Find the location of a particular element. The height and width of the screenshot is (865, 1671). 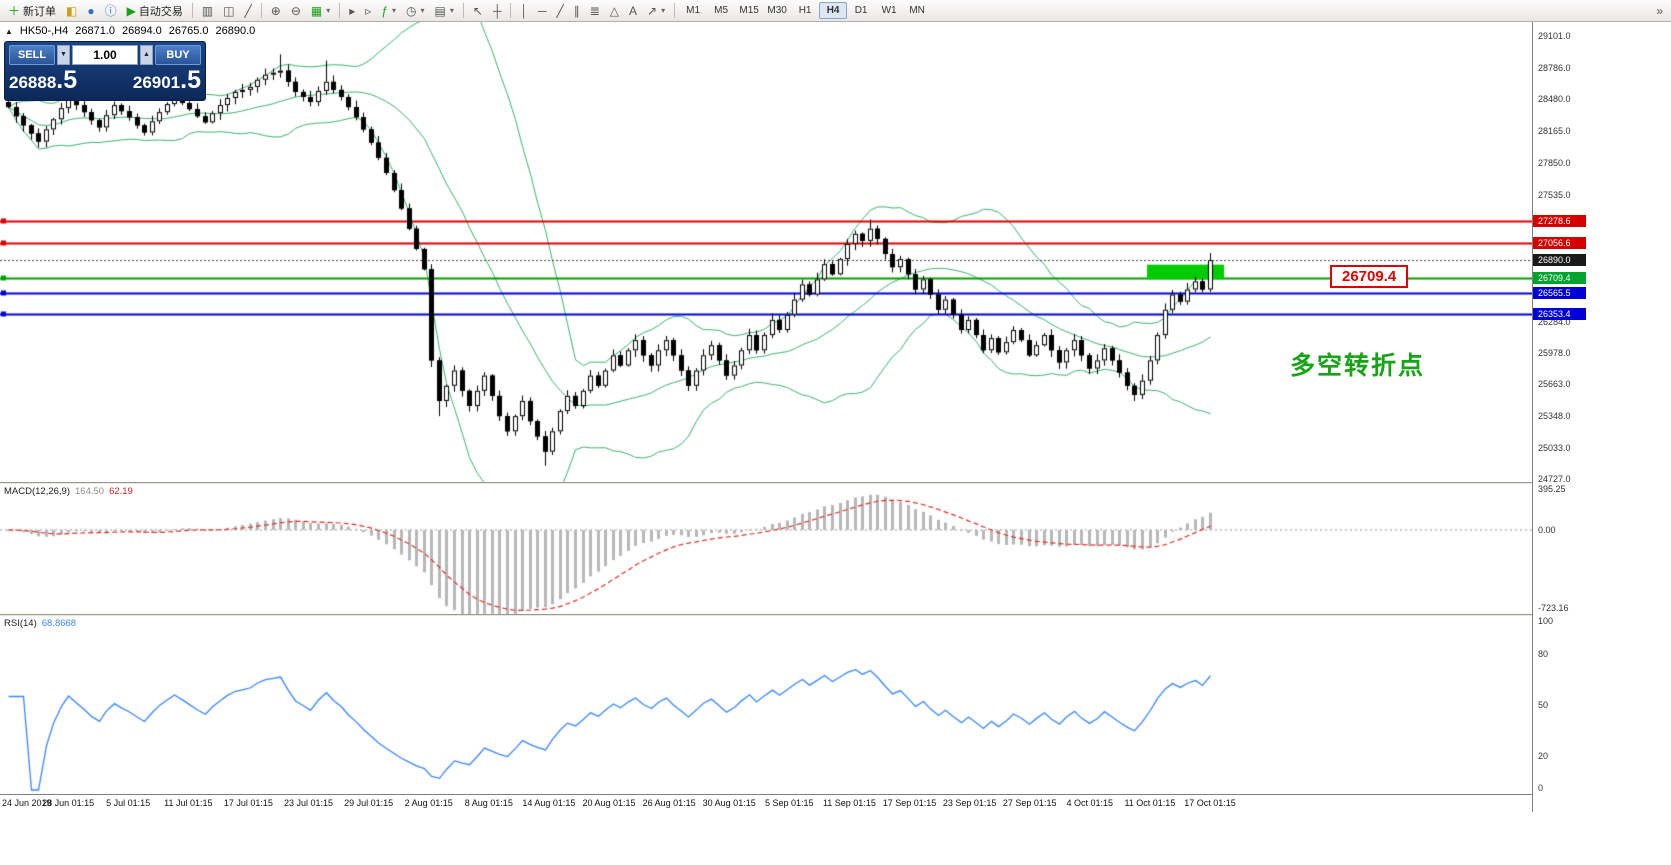

bar-chart-icon: ▥ is located at coordinates (207, 10).